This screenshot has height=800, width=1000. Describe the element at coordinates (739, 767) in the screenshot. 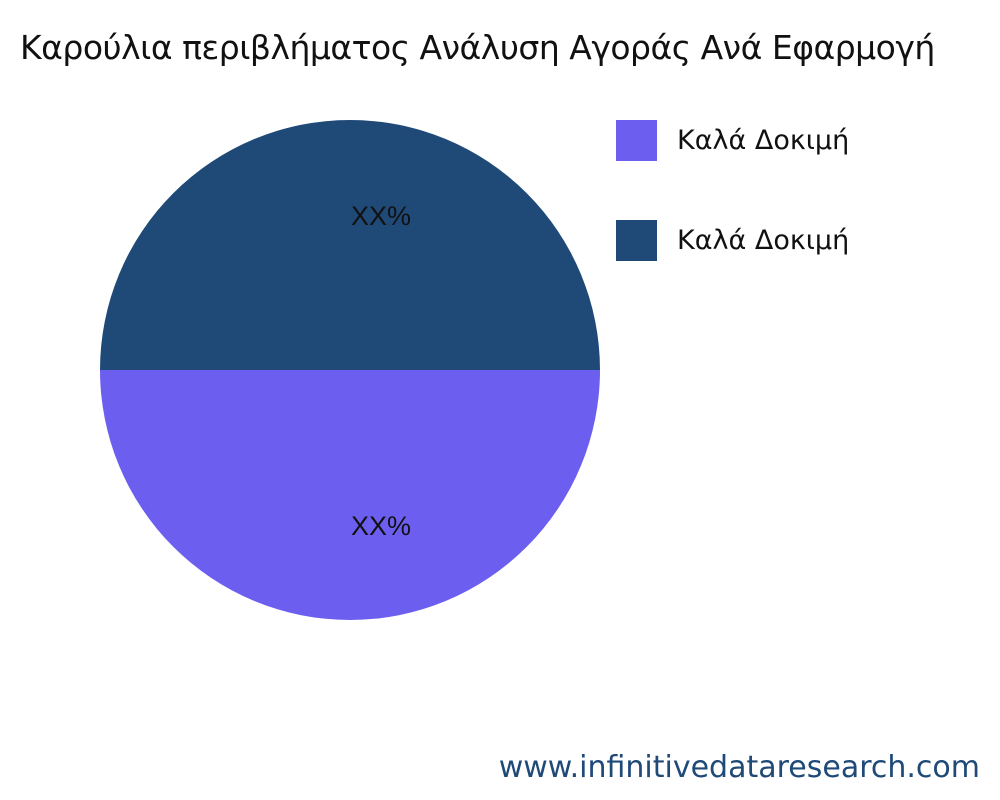

I see `footer-url: www.infinitivedataresearch.com` at that location.